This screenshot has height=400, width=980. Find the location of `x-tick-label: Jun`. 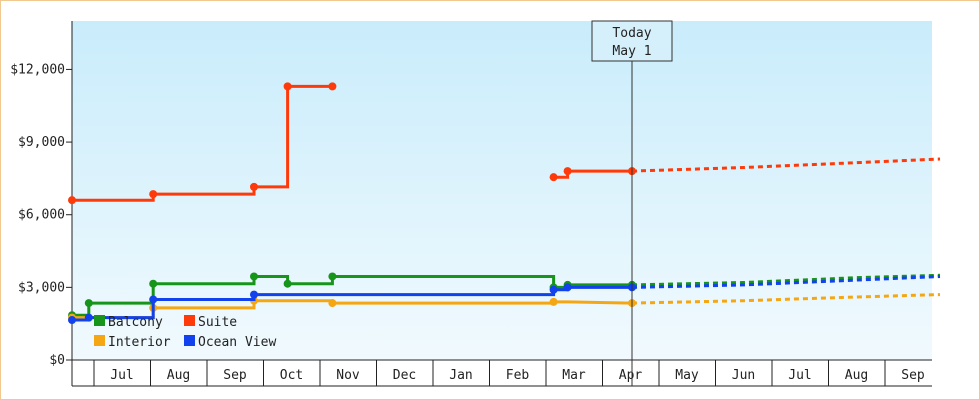

x-tick-label: Jun is located at coordinates (743, 375).